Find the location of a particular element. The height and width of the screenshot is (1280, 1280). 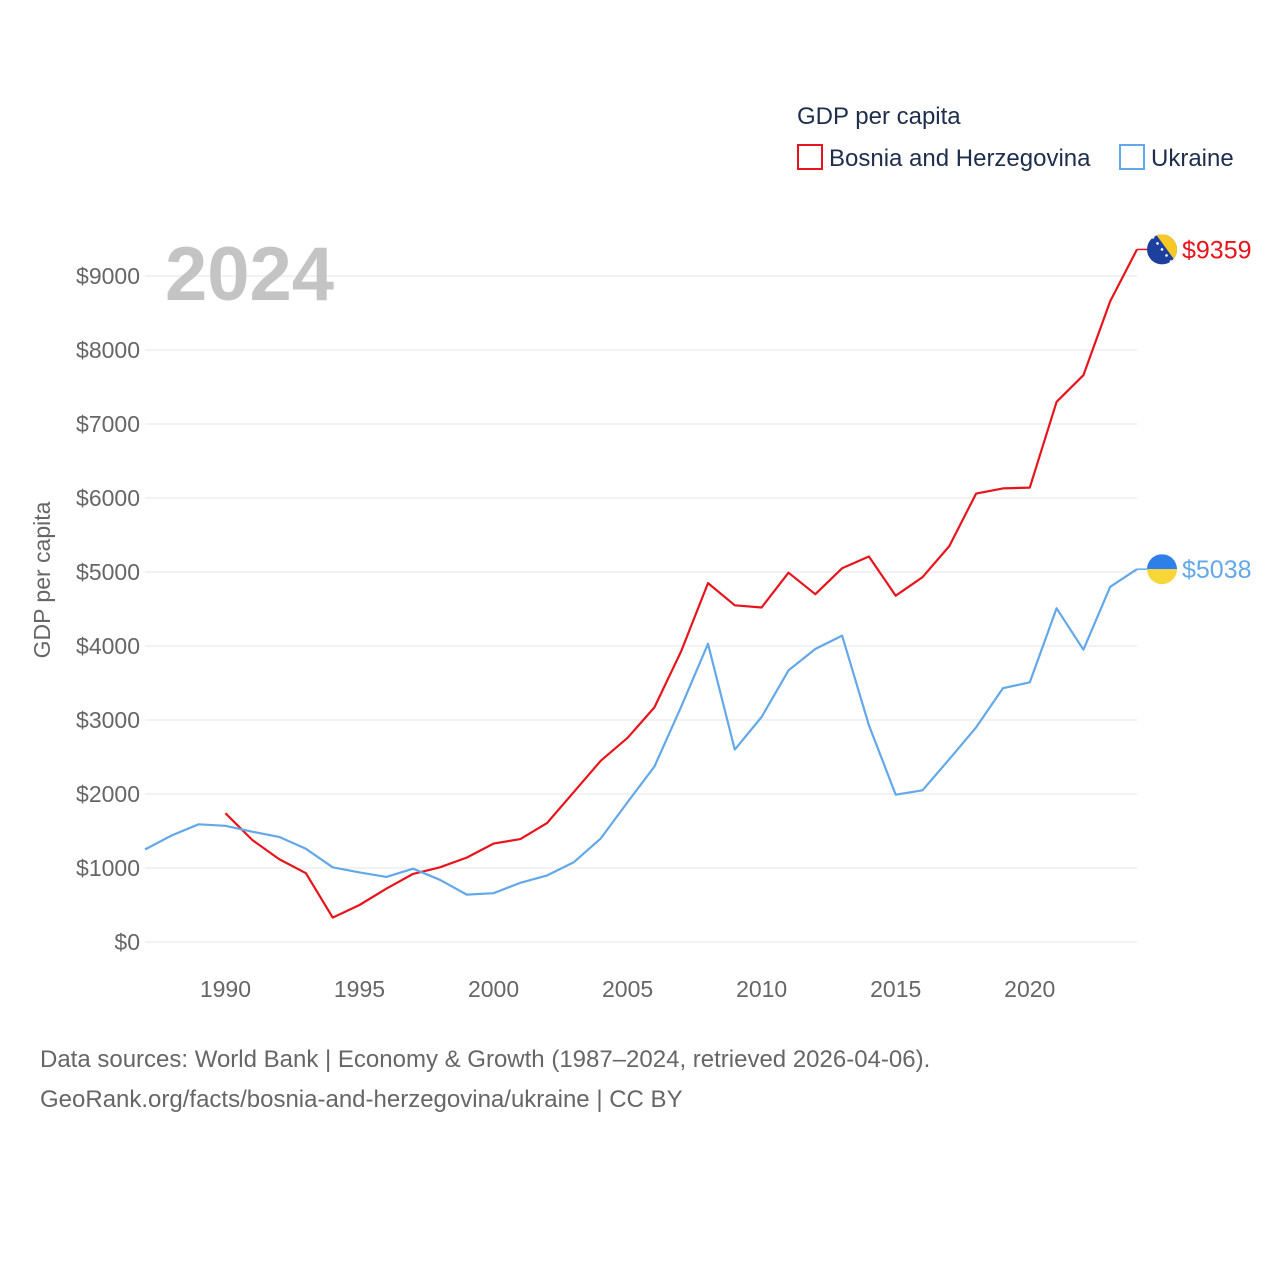

y-axis-label: GDP per capita is located at coordinates (42, 579).